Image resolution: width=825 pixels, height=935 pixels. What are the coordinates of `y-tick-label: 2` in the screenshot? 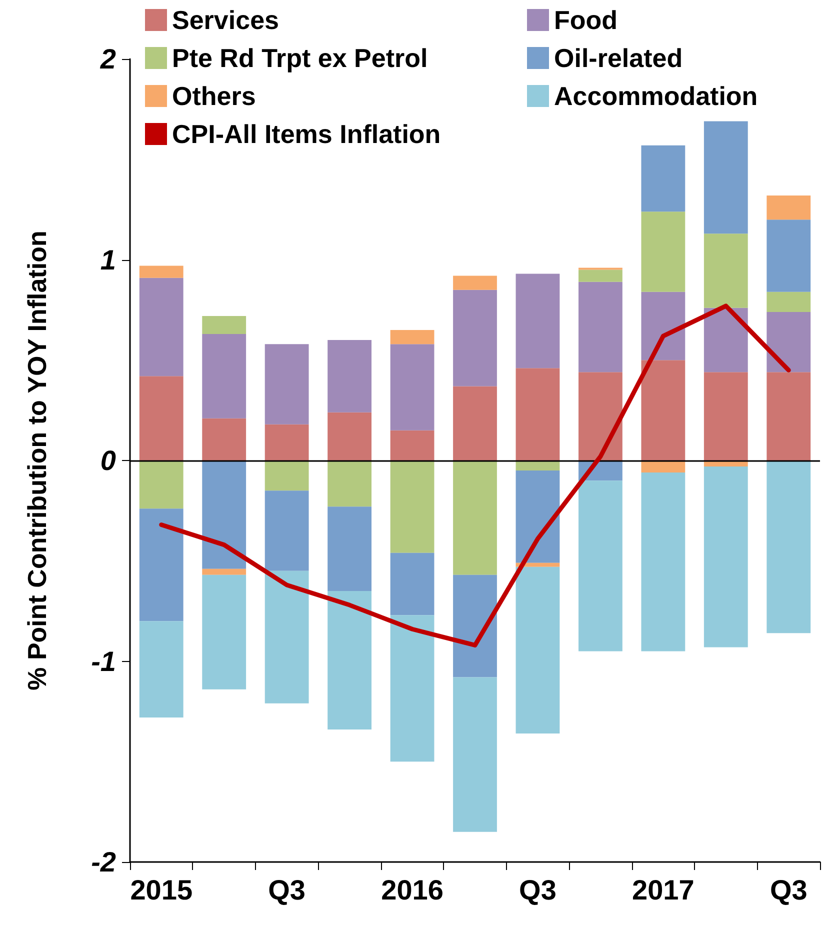 It's located at (107, 59).